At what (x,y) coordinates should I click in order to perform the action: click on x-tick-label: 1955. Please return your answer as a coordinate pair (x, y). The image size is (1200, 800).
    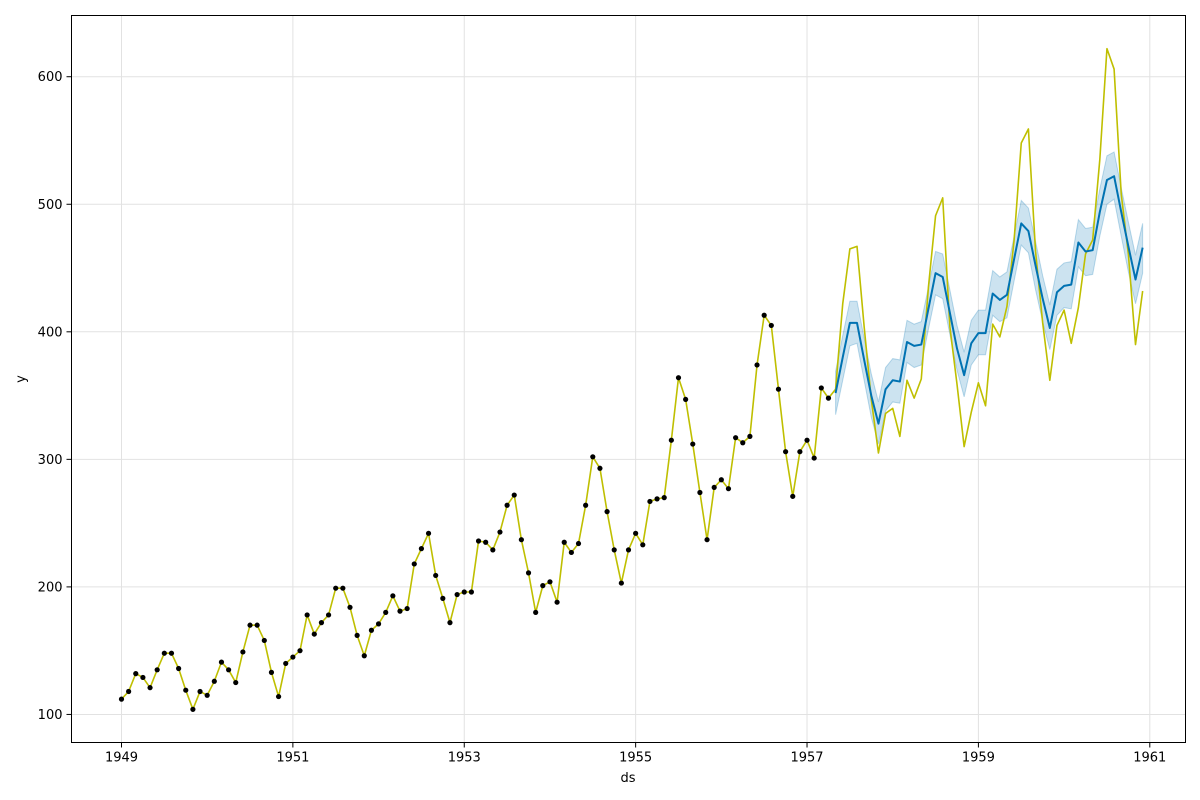
    Looking at the image, I should click on (635, 758).